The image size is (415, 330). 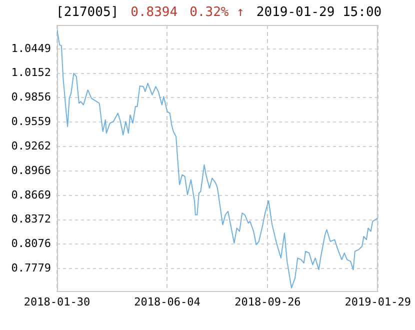 What do you see at coordinates (87, 12) in the screenshot?
I see `chart-title: [217005]` at bounding box center [87, 12].